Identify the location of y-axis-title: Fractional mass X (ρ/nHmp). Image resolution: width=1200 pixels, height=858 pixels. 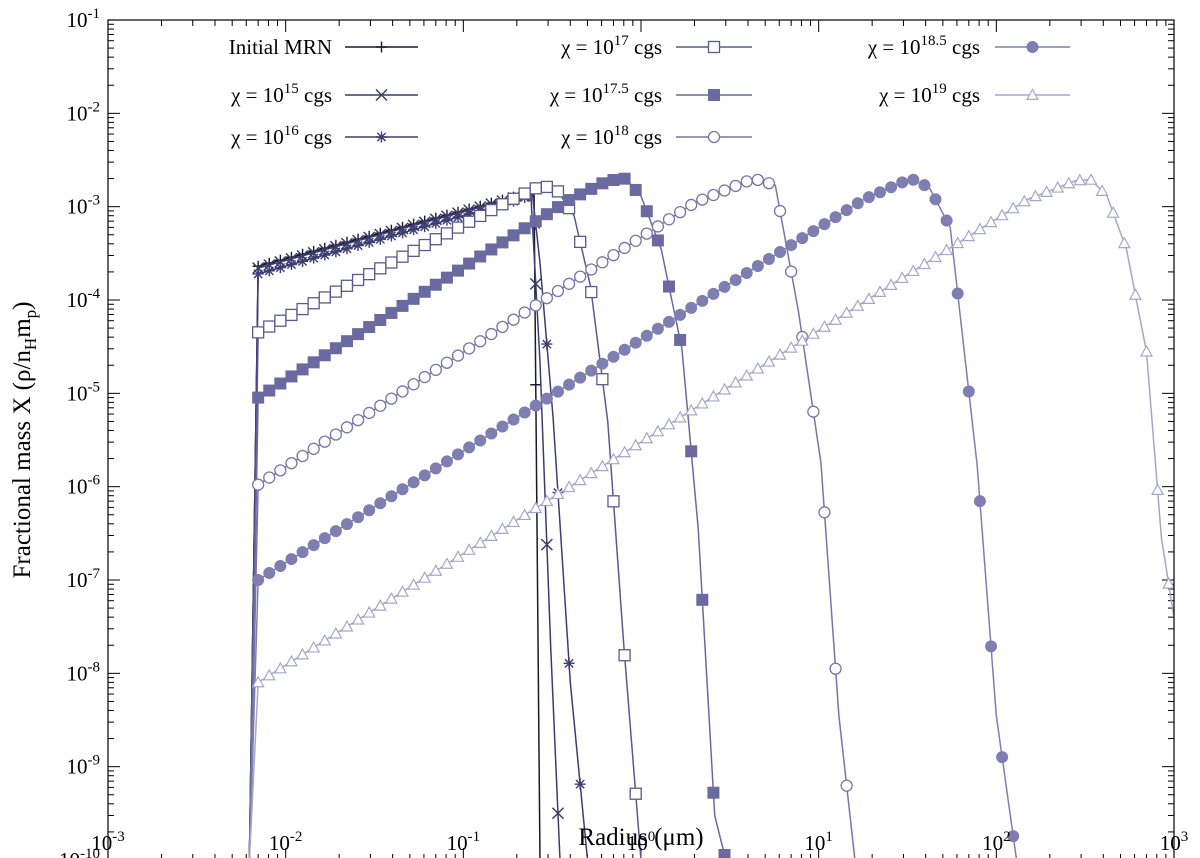
(24, 440).